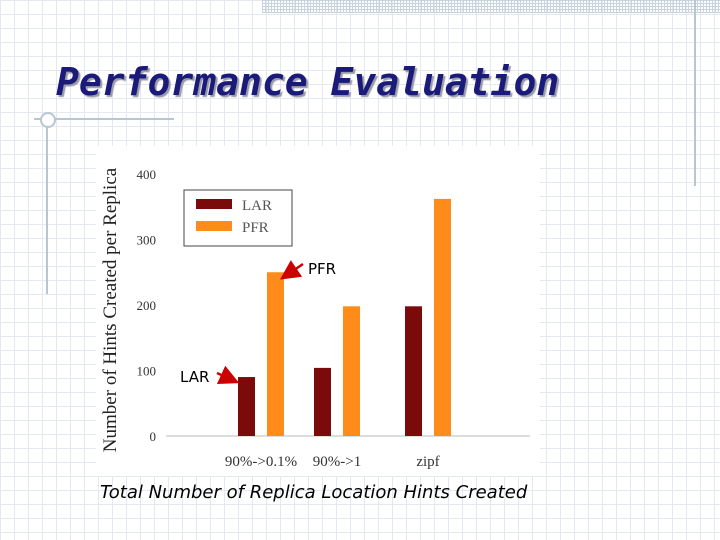 Image resolution: width=720 pixels, height=540 pixels. Describe the element at coordinates (147, 305) in the screenshot. I see `y-tick-label-2: 200` at that location.